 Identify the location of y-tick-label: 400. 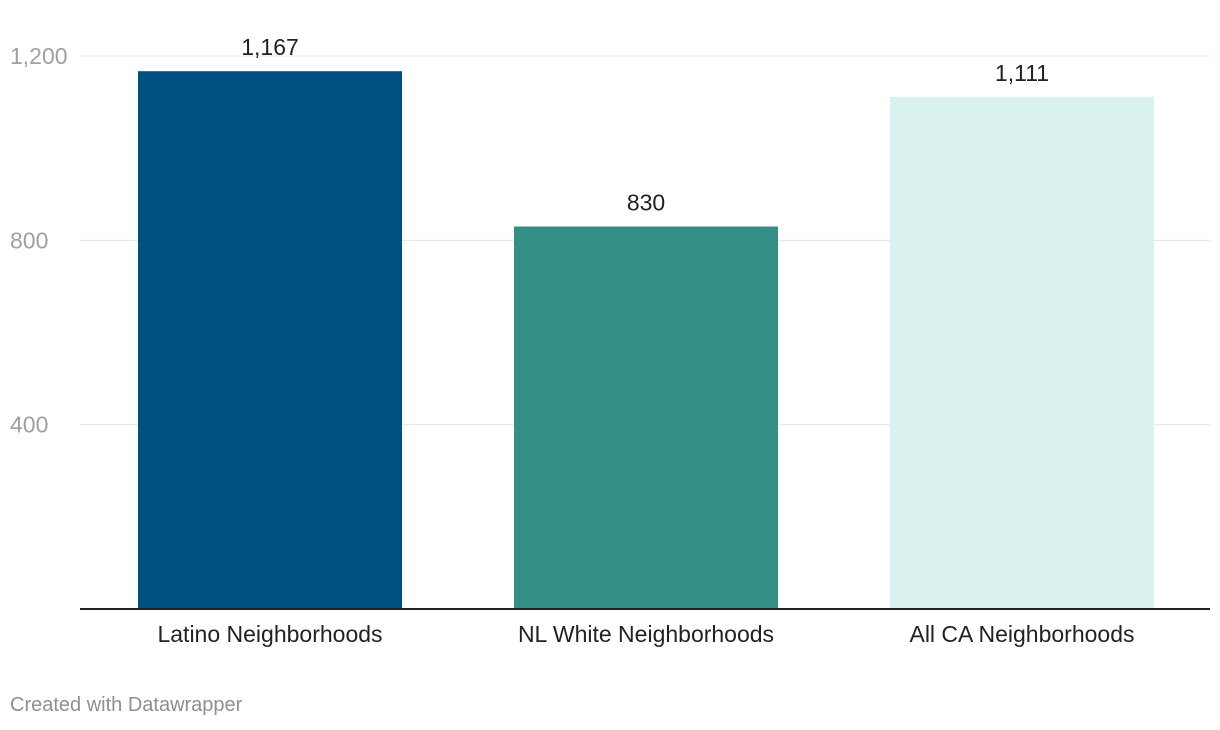
(29, 425).